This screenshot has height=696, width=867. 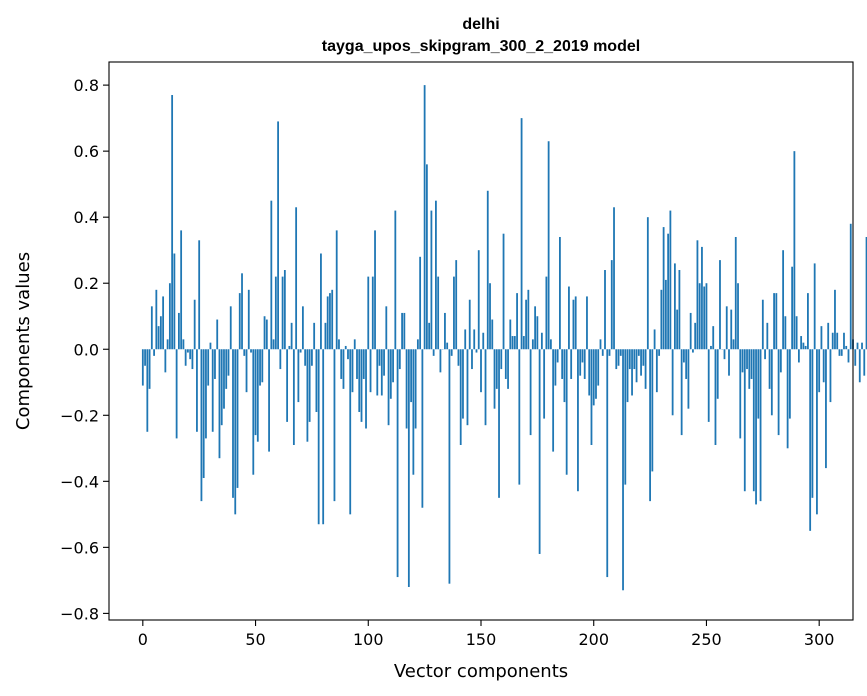 What do you see at coordinates (79, 613) in the screenshot?
I see `y-tick-label: −0.8` at bounding box center [79, 613].